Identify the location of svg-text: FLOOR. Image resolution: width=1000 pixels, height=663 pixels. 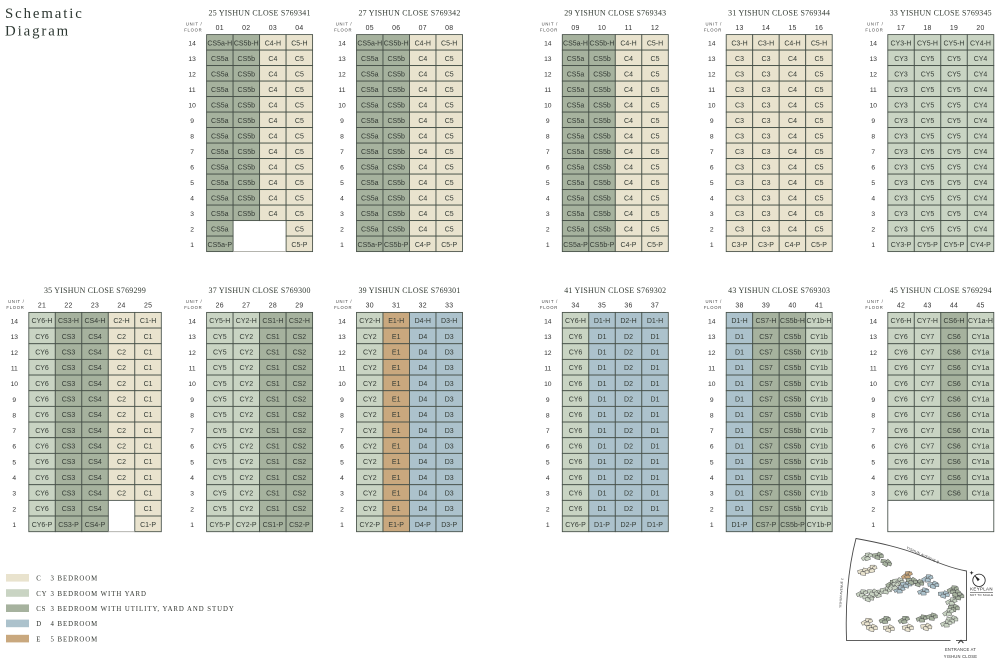
(874, 307).